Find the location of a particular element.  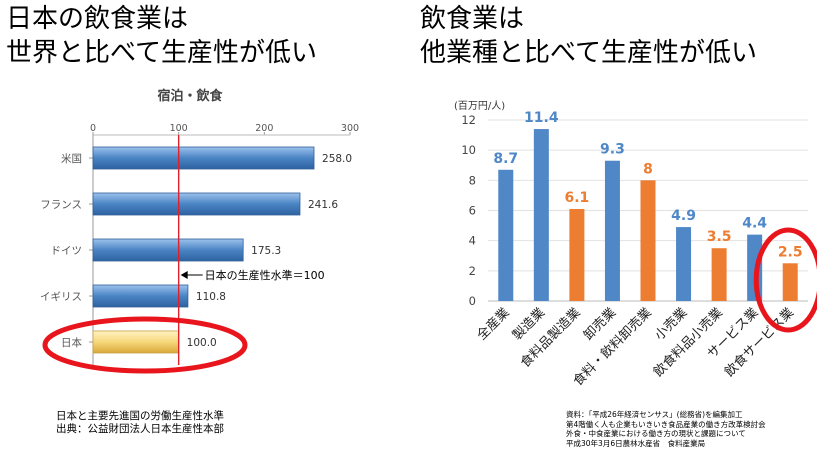

right-bar-value-label: 11.4 is located at coordinates (541, 118).